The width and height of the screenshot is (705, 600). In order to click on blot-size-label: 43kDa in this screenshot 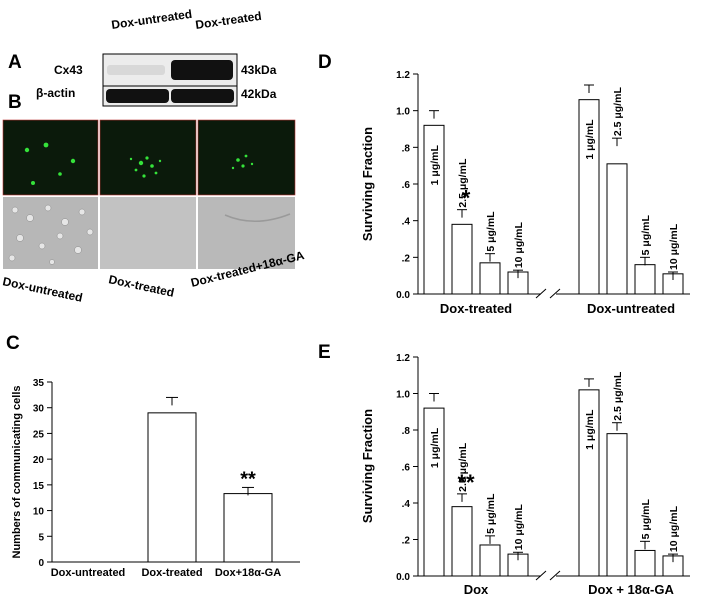, I will do `click(259, 70)`.